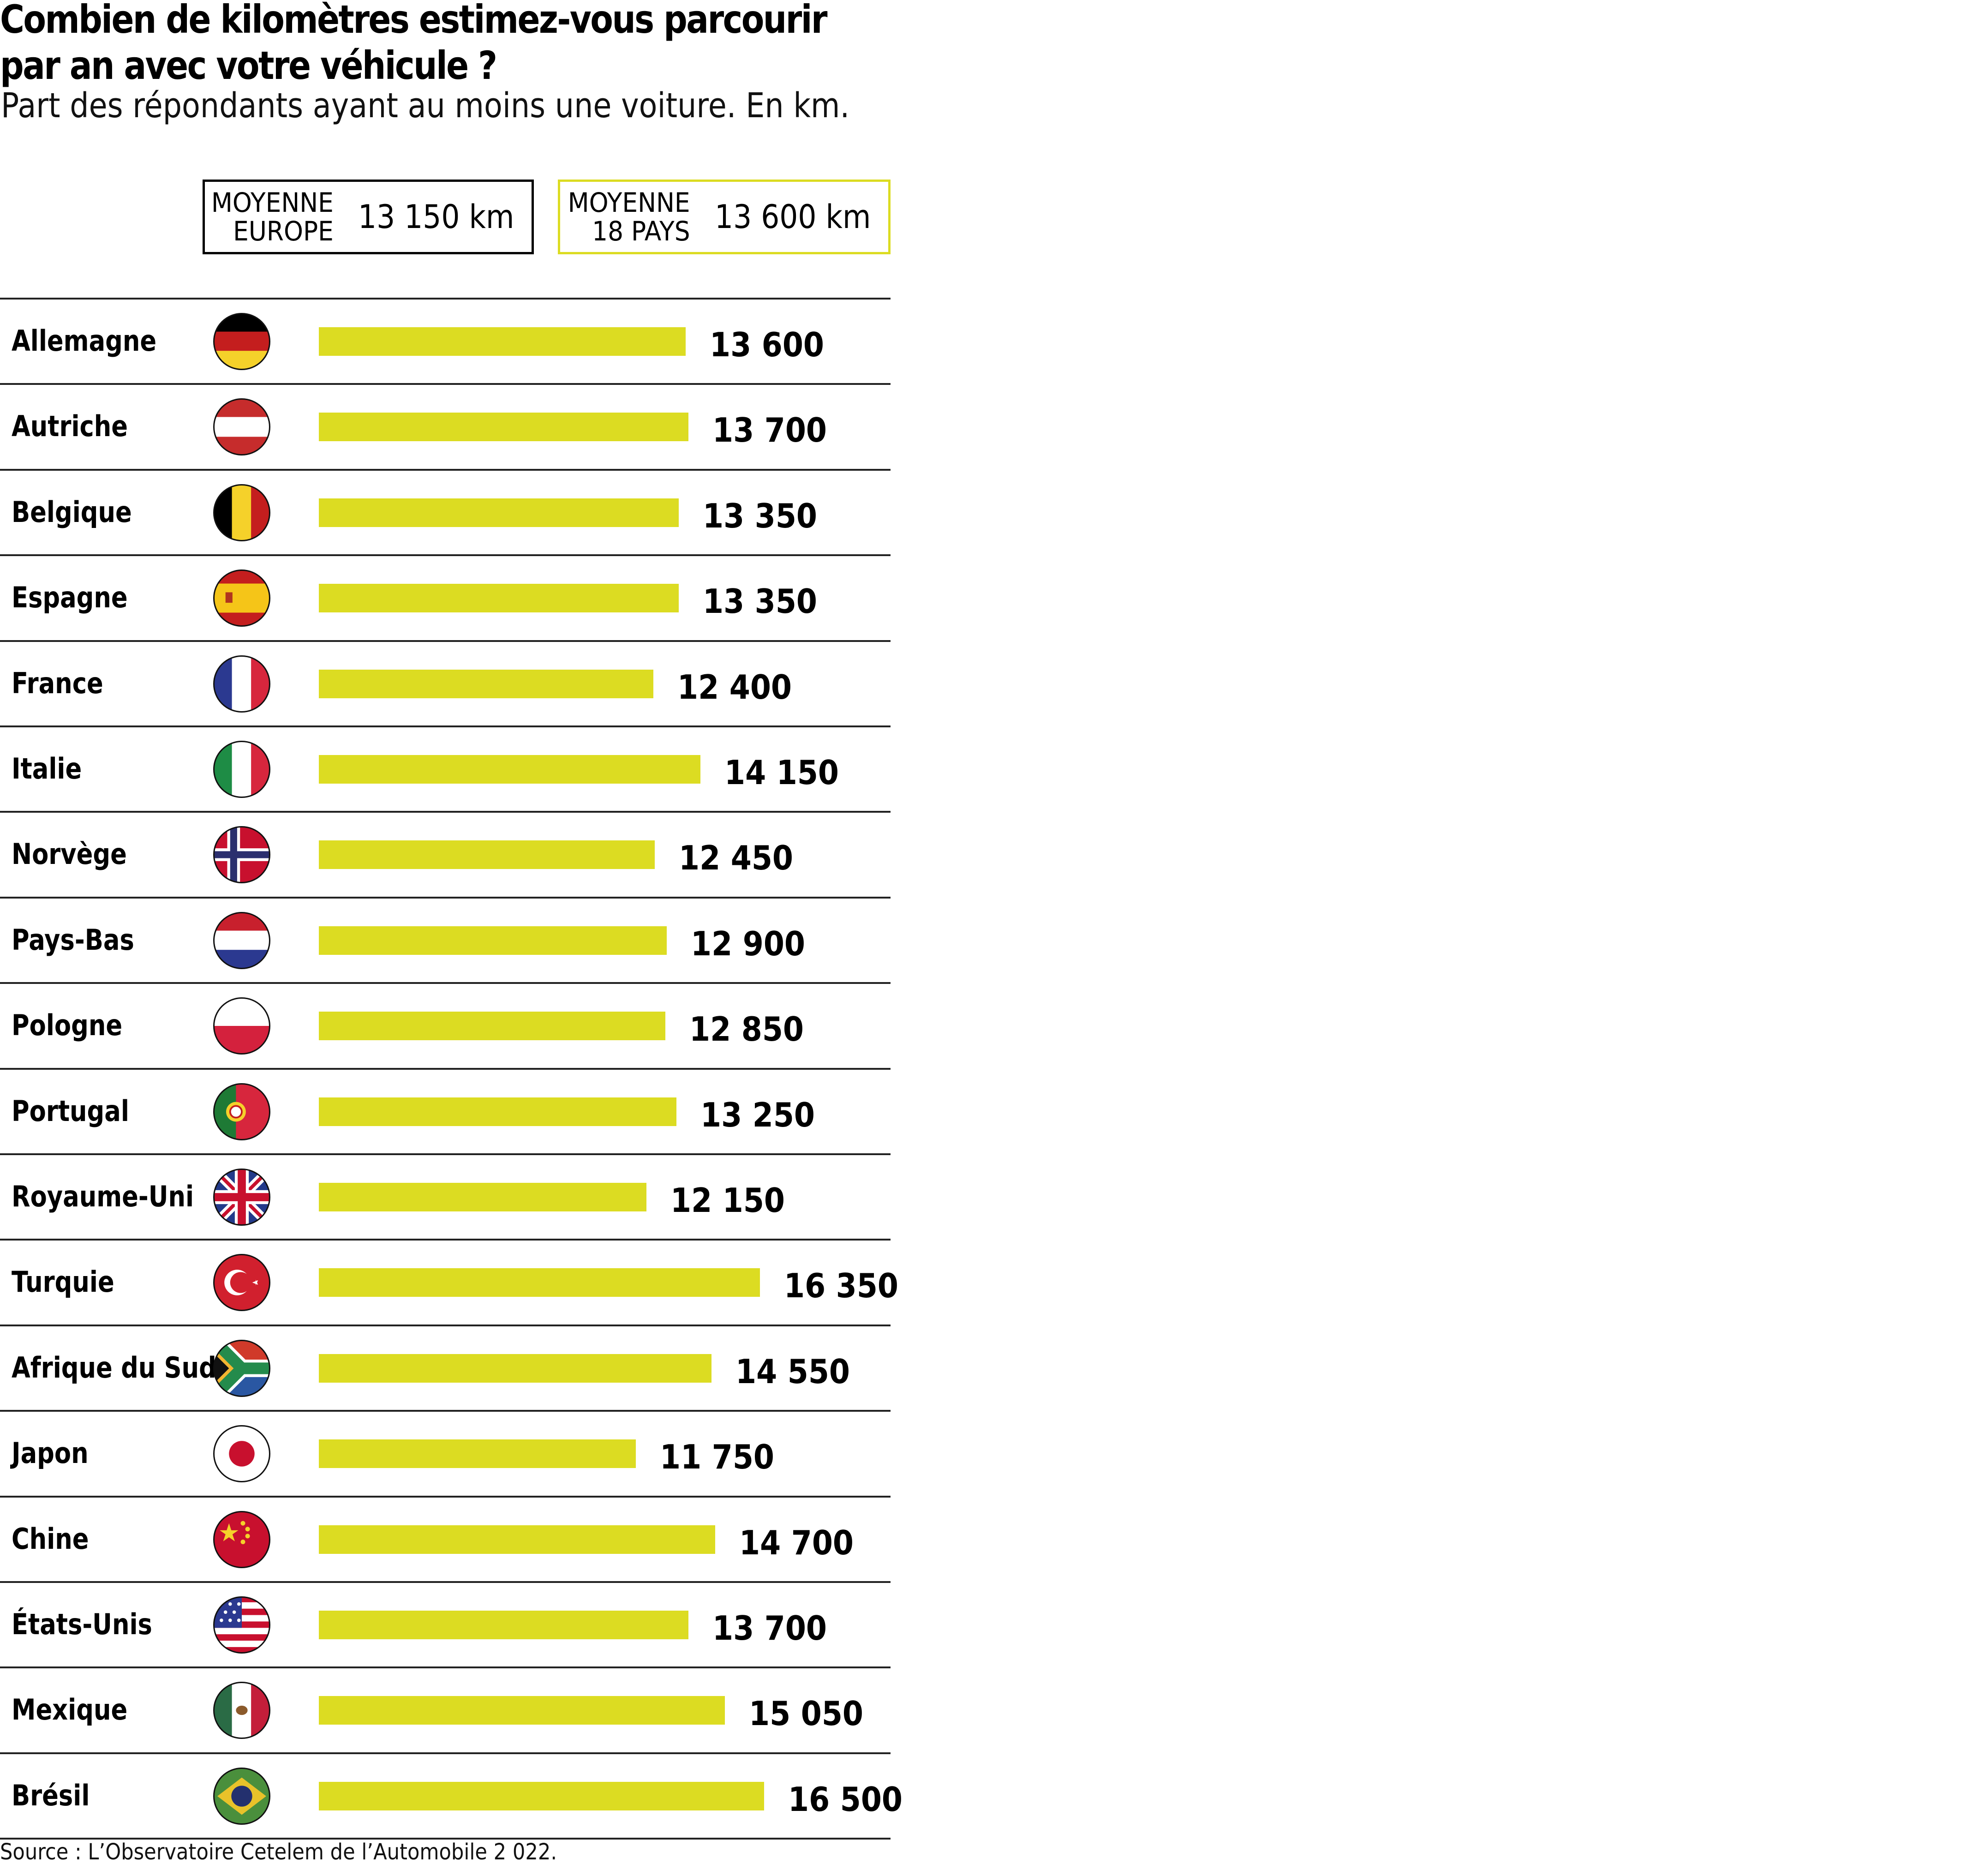 The image size is (1961, 1876). What do you see at coordinates (845, 1799) in the screenshot?
I see `value-label: 16 500` at bounding box center [845, 1799].